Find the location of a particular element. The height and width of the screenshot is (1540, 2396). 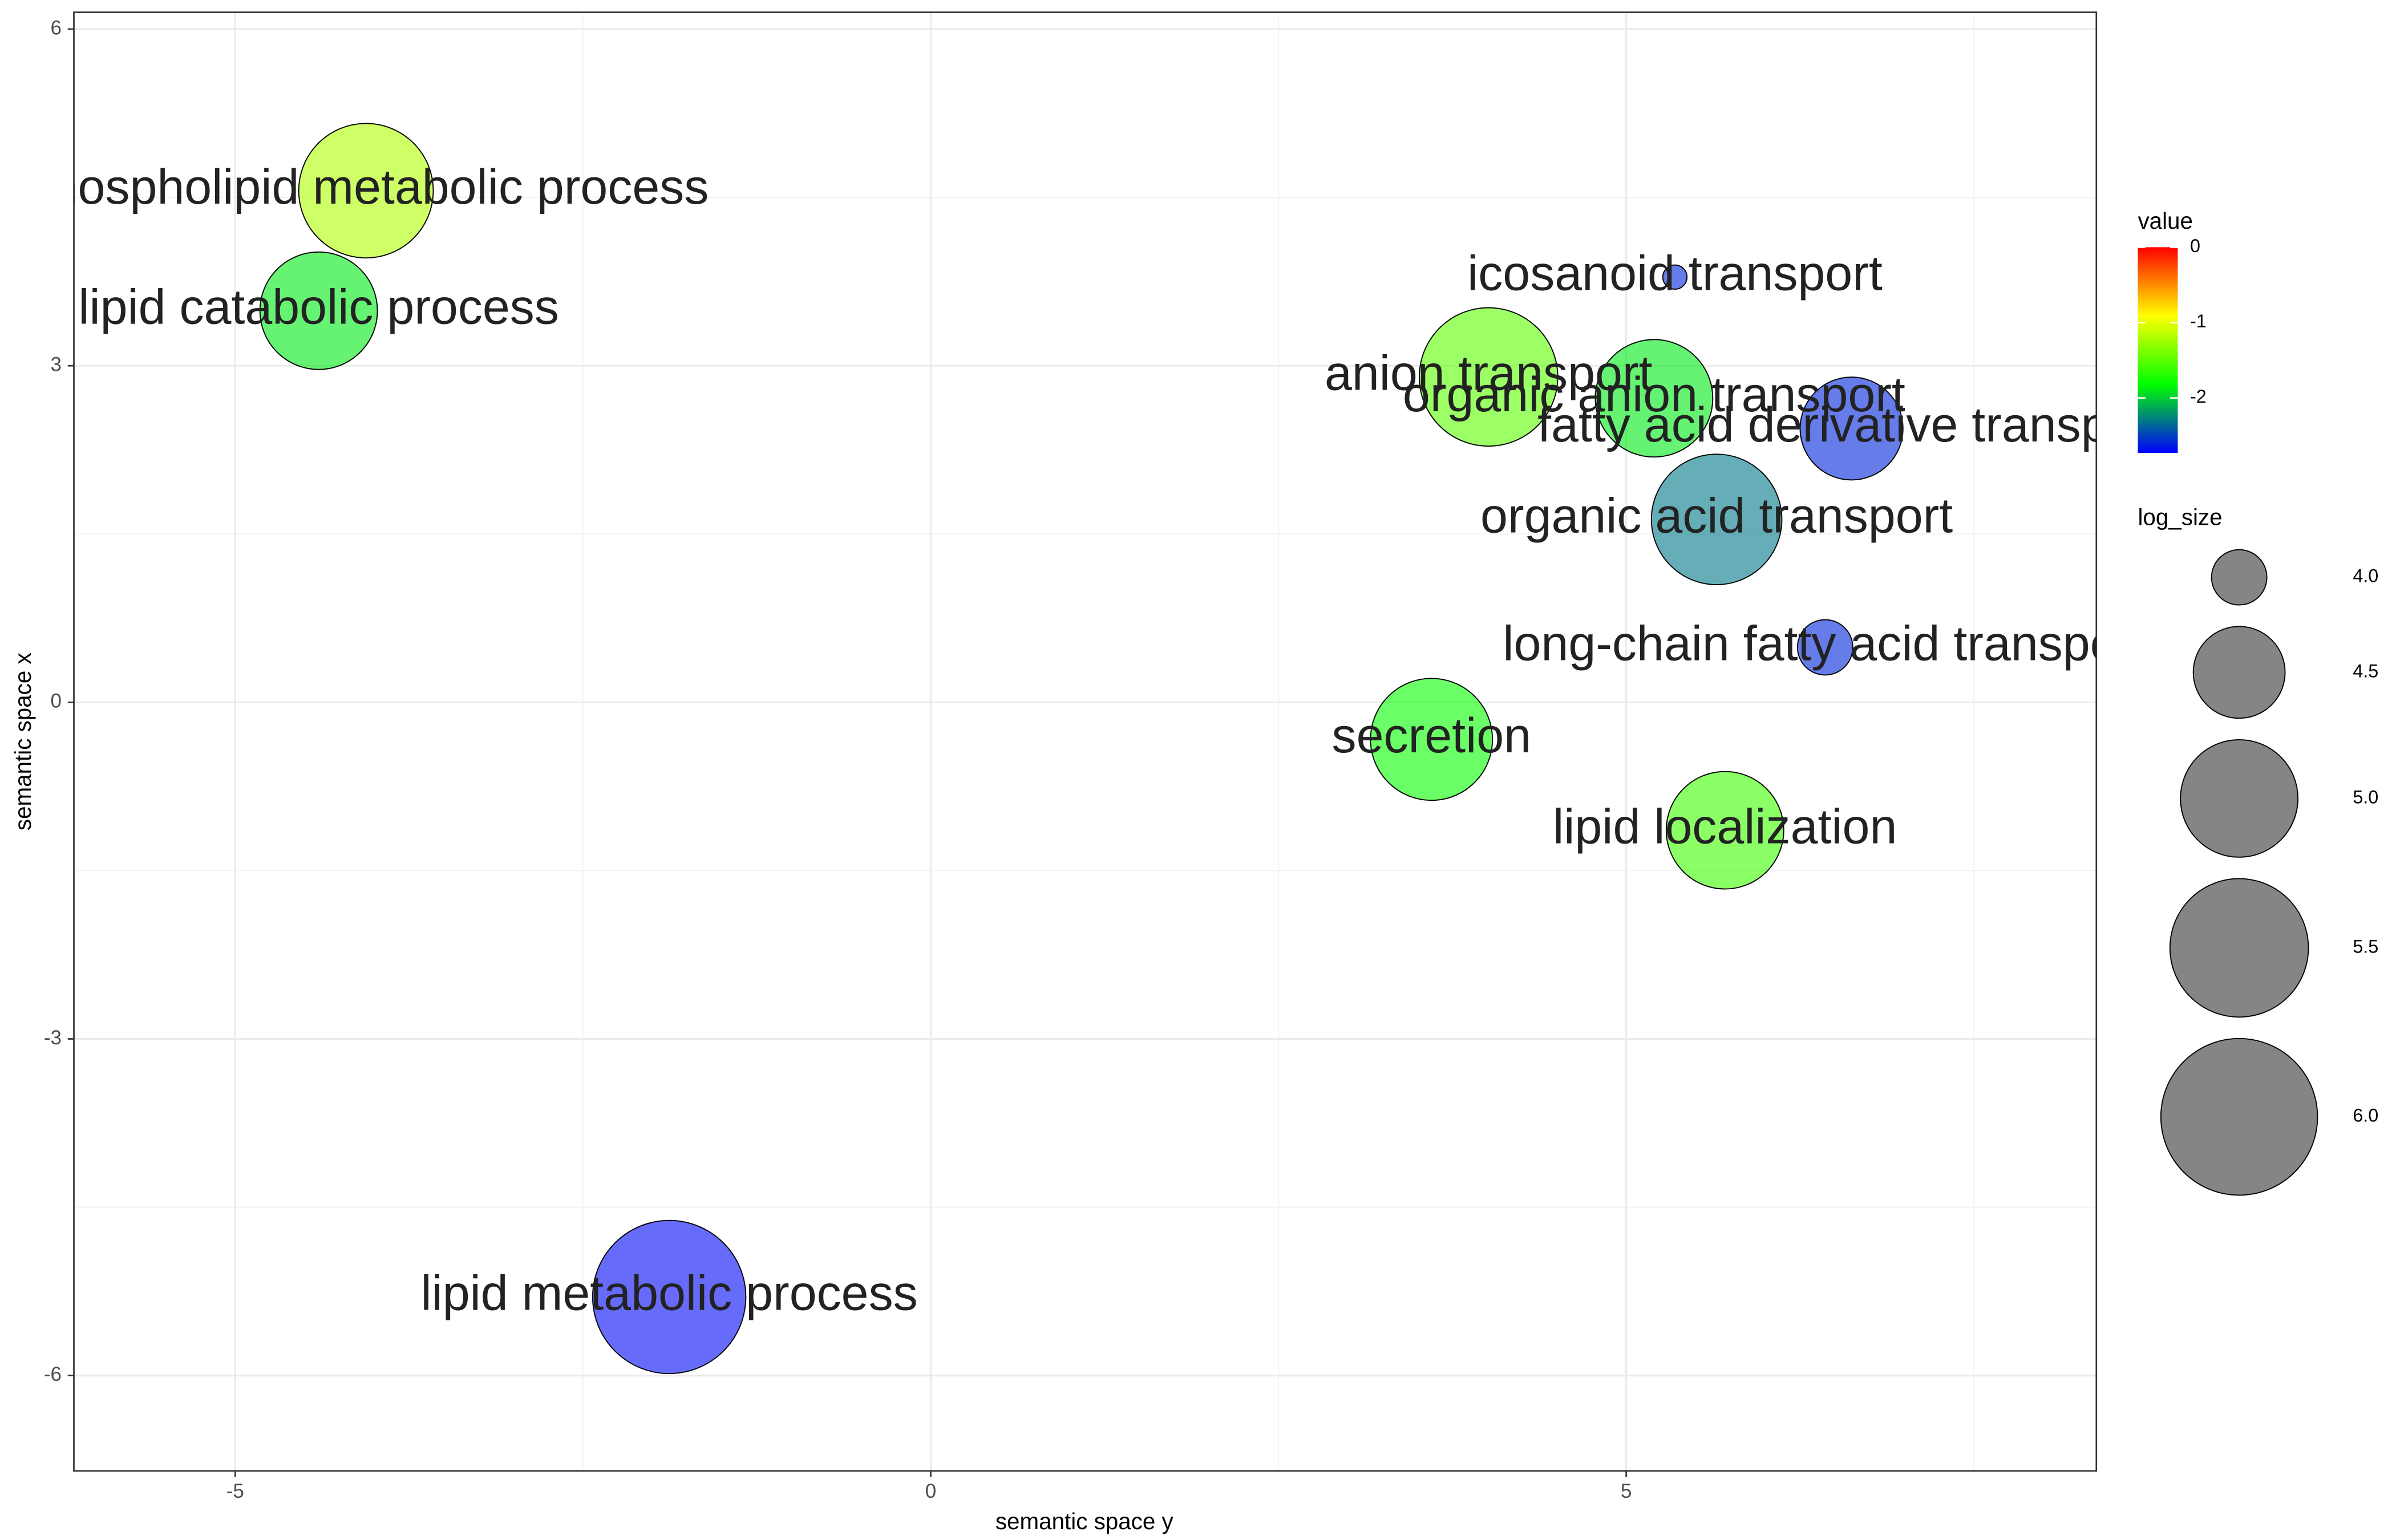

size-label: 4.0 is located at coordinates (2365, 576).